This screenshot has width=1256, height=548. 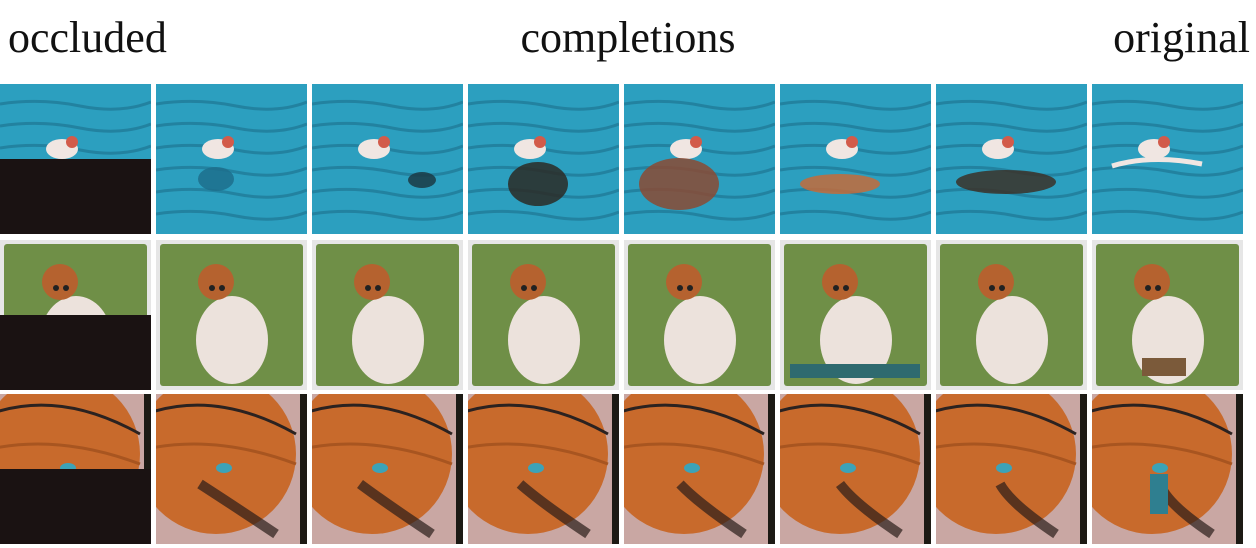 I want to click on image-tile-row1-occluded, so click(x=75, y=159).